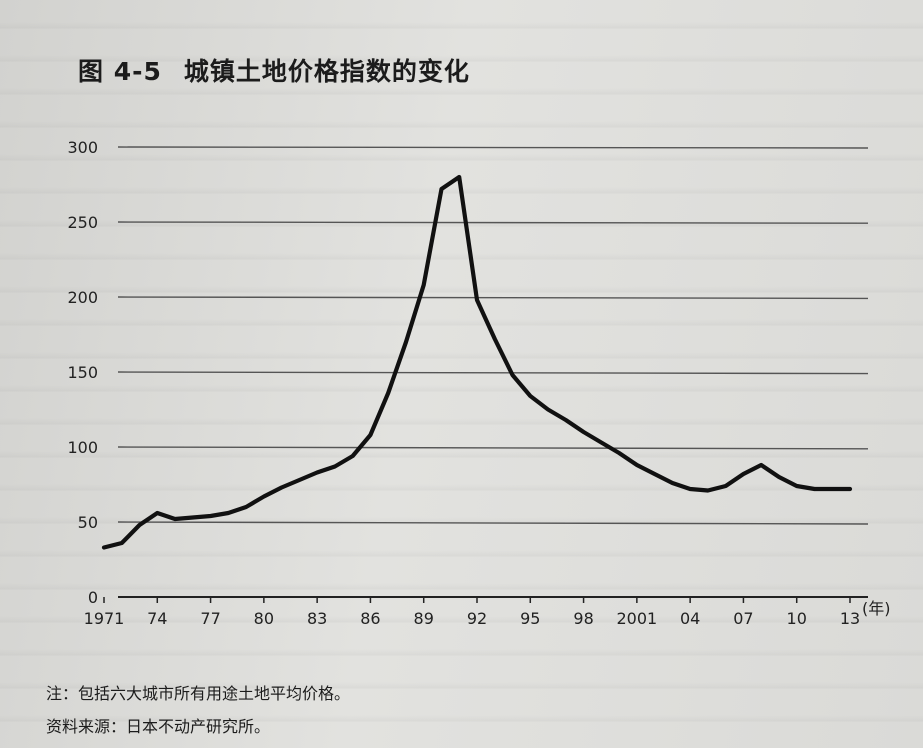  I want to click on x-unit-label: (年), so click(876, 608).